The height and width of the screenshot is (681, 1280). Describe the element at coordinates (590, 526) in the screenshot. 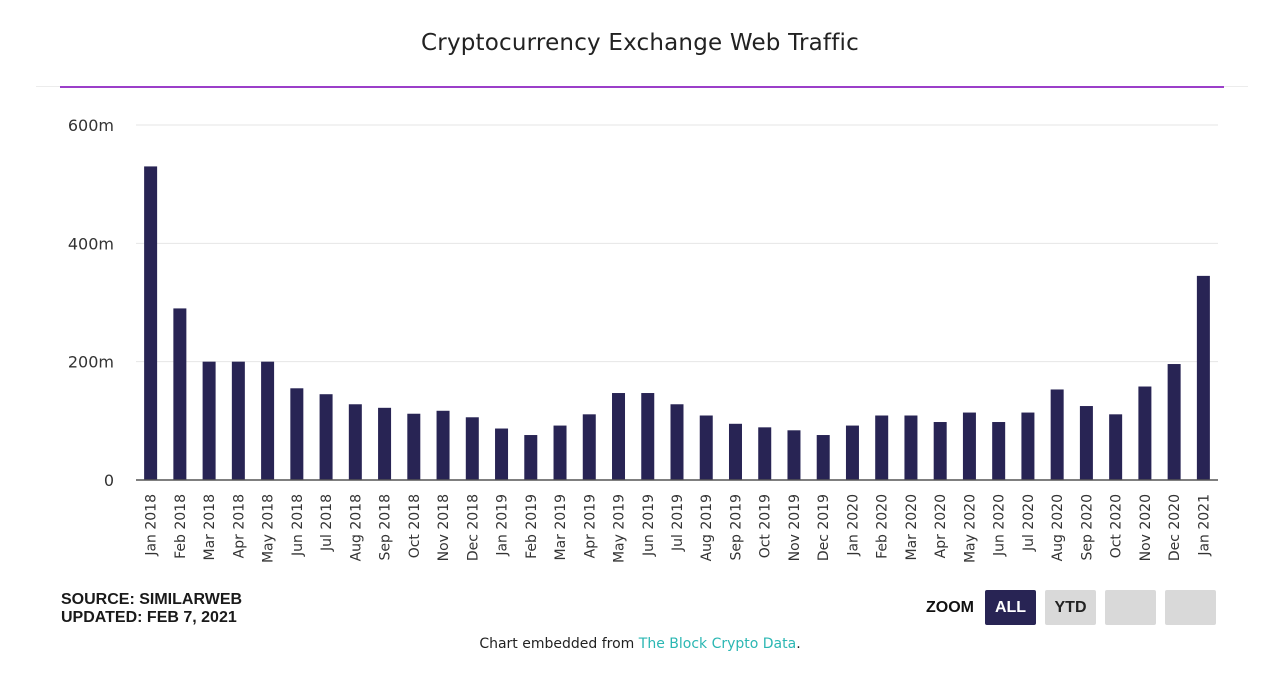

I see `x-tick-label: Apr 2019` at that location.